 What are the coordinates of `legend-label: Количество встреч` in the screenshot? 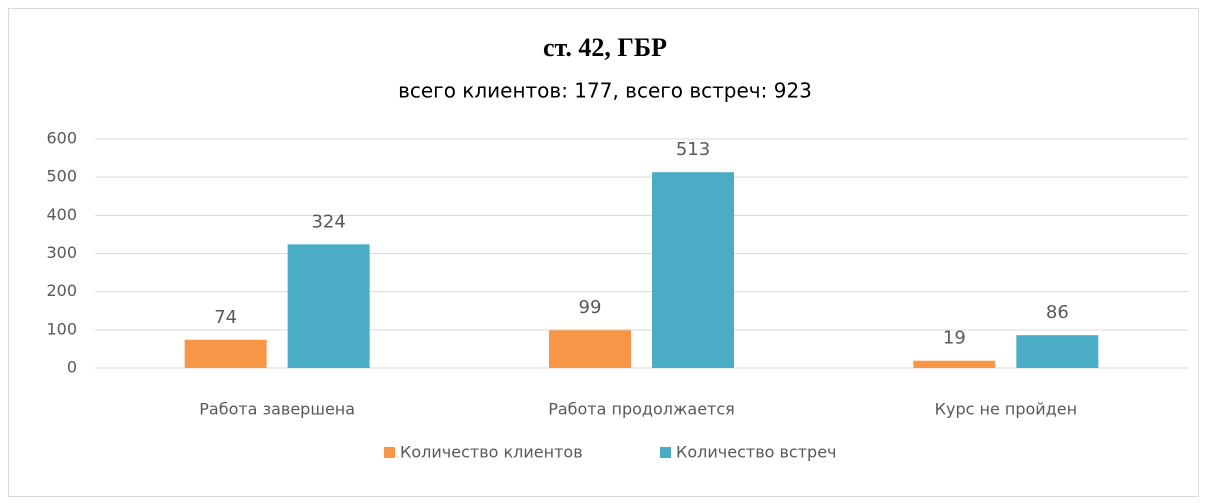 It's located at (756, 452).